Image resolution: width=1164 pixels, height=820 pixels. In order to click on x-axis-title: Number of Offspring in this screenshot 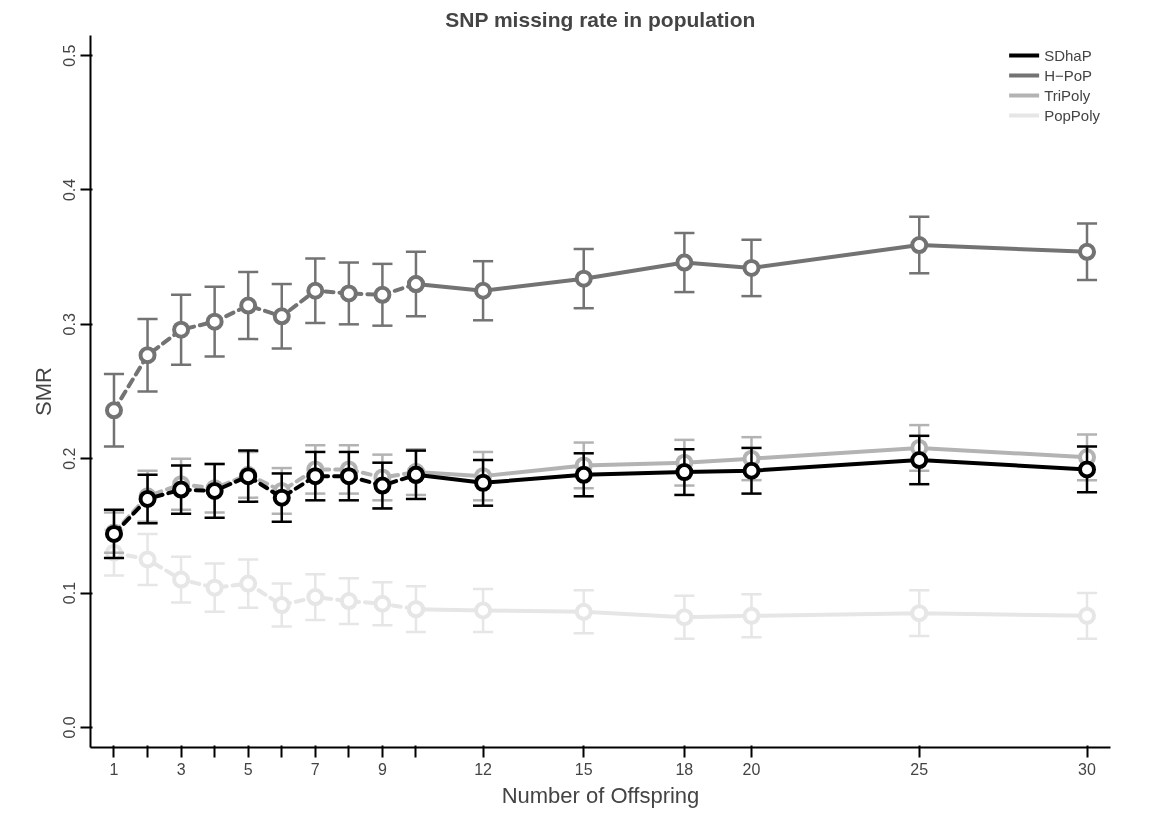, I will do `click(600, 795)`.